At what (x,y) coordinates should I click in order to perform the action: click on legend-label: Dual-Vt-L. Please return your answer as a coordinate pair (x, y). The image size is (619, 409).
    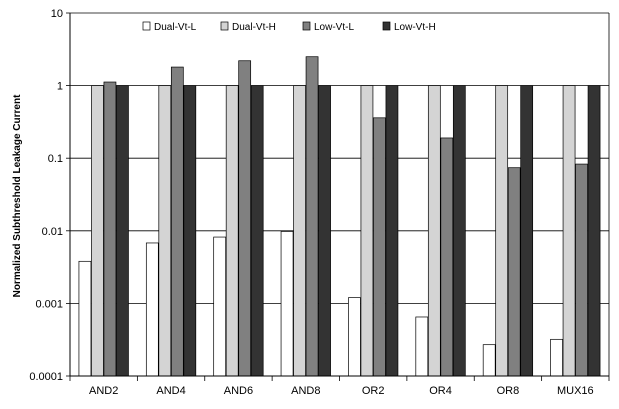
    Looking at the image, I should click on (175, 27).